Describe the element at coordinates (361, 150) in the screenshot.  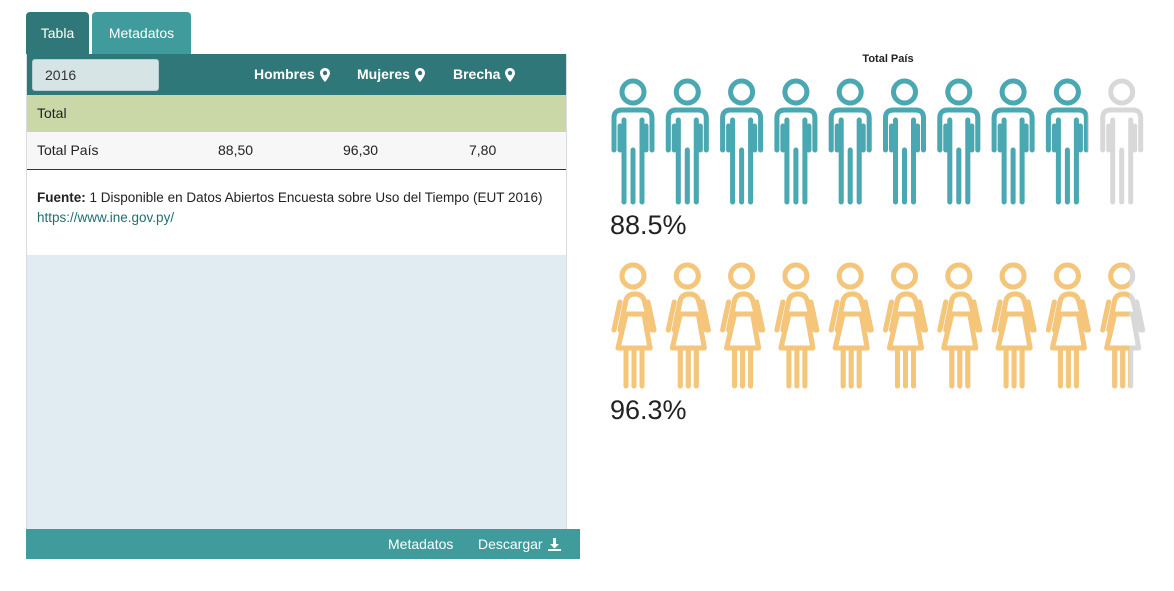
I see `cell-mujeres: 96,30` at that location.